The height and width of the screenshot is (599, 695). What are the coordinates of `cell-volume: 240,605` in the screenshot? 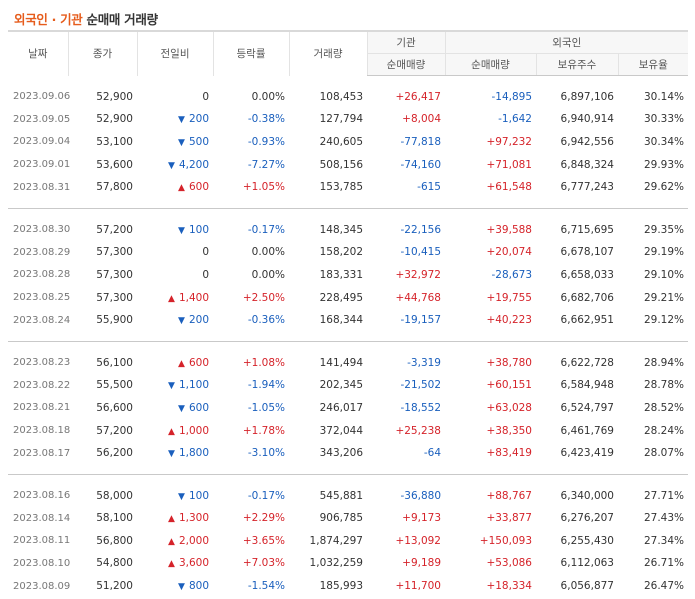 It's located at (341, 141).